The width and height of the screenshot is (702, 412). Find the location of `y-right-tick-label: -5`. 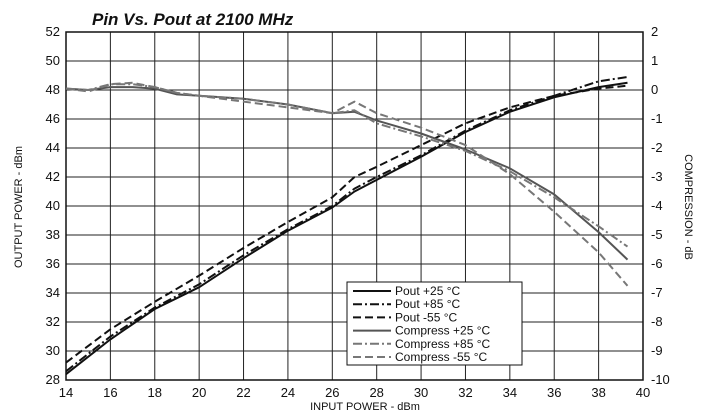

y-right-tick-label: -5 is located at coordinates (657, 234).